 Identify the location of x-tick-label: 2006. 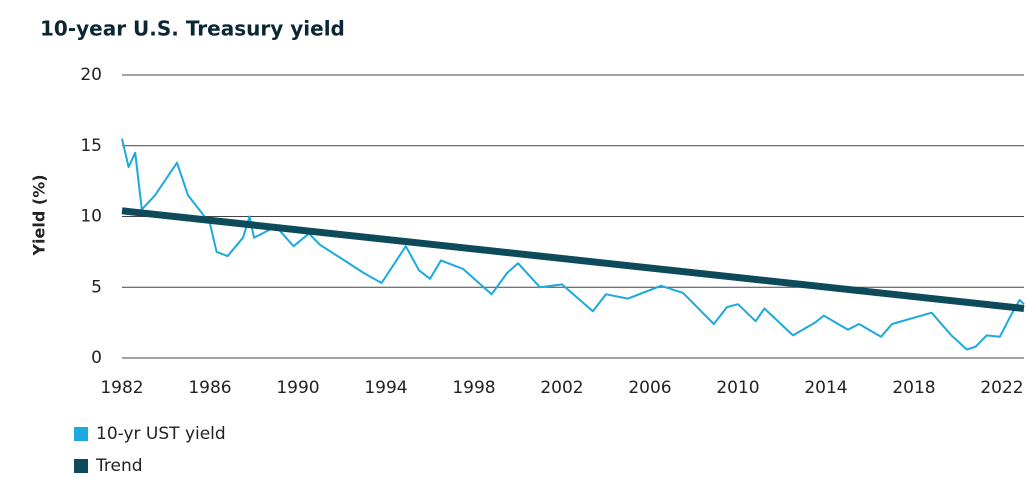
(649, 388).